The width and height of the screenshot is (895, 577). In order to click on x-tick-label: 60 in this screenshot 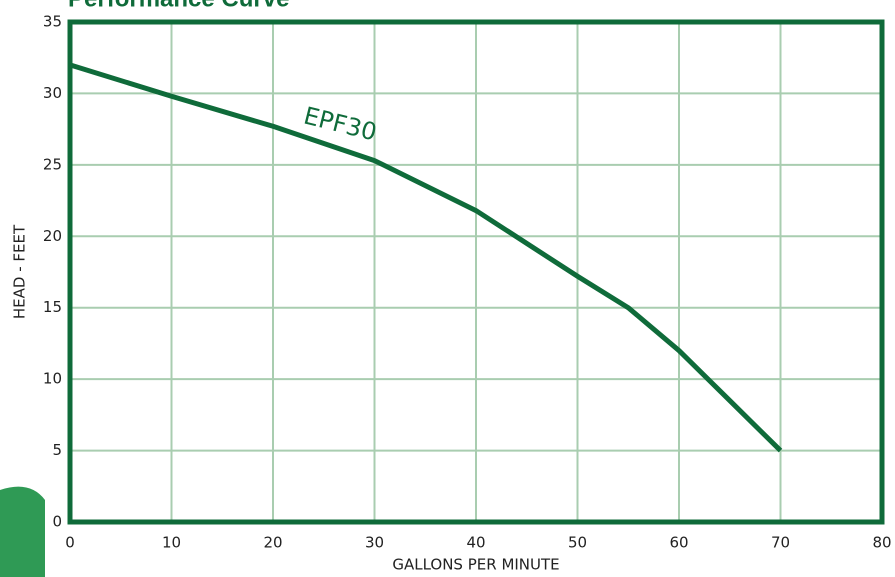, I will do `click(678, 543)`.